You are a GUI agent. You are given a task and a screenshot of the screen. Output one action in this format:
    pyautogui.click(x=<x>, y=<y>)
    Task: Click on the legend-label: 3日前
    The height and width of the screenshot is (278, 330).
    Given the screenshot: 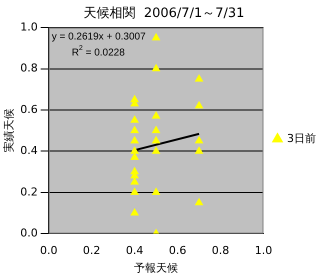 What is the action you would take?
    pyautogui.click(x=301, y=138)
    